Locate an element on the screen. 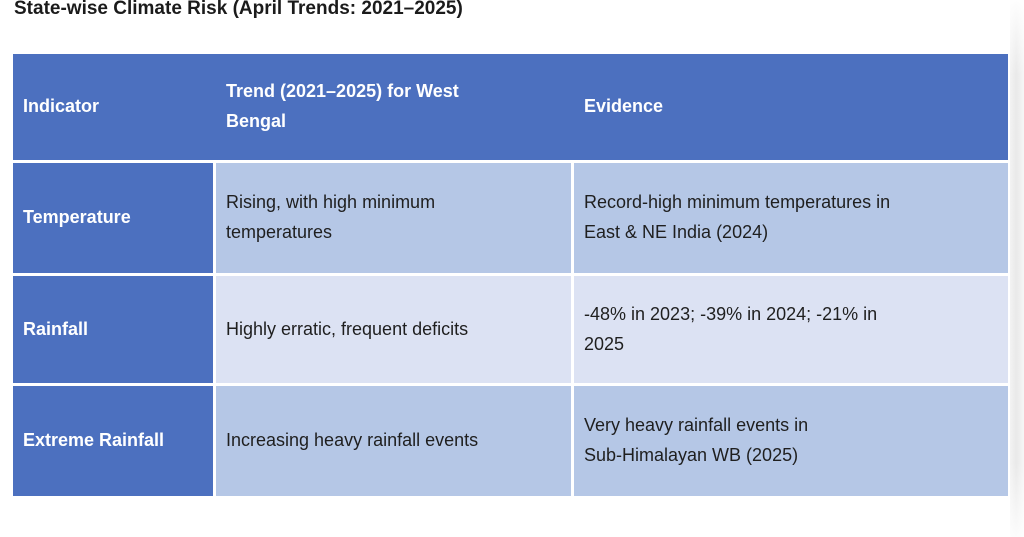 Image resolution: width=1024 pixels, height=537 pixels. row-extreme-rainfall-indicator: Extreme Rainfall is located at coordinates (113, 441).